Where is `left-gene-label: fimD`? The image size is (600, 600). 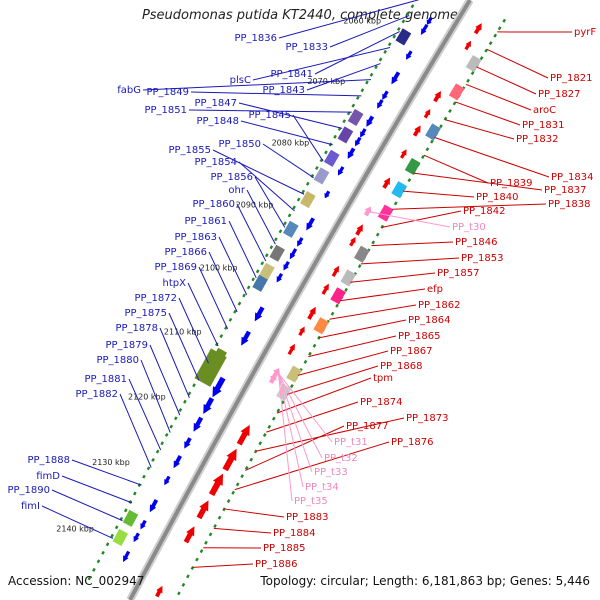
left-gene-label: fimD is located at coordinates (48, 476).